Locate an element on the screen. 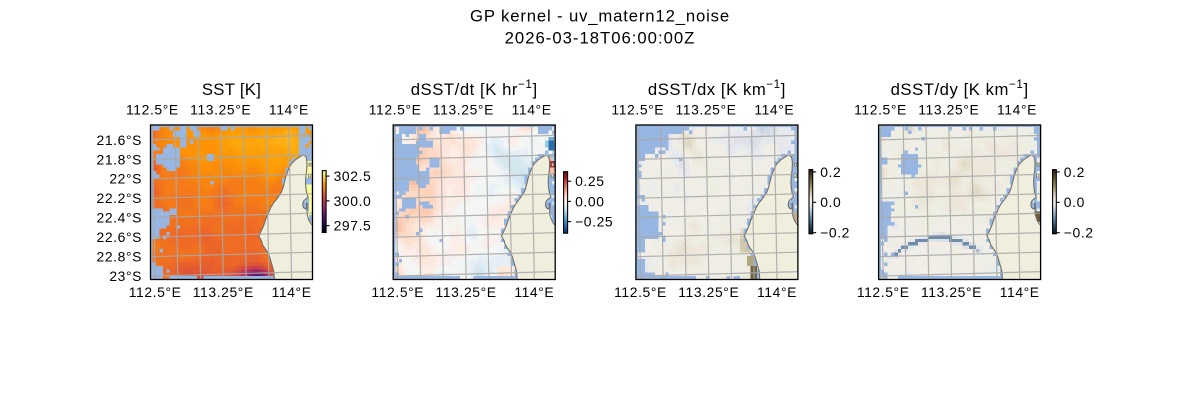  svg-text: dSST/dy [K km−1] is located at coordinates (960, 88).